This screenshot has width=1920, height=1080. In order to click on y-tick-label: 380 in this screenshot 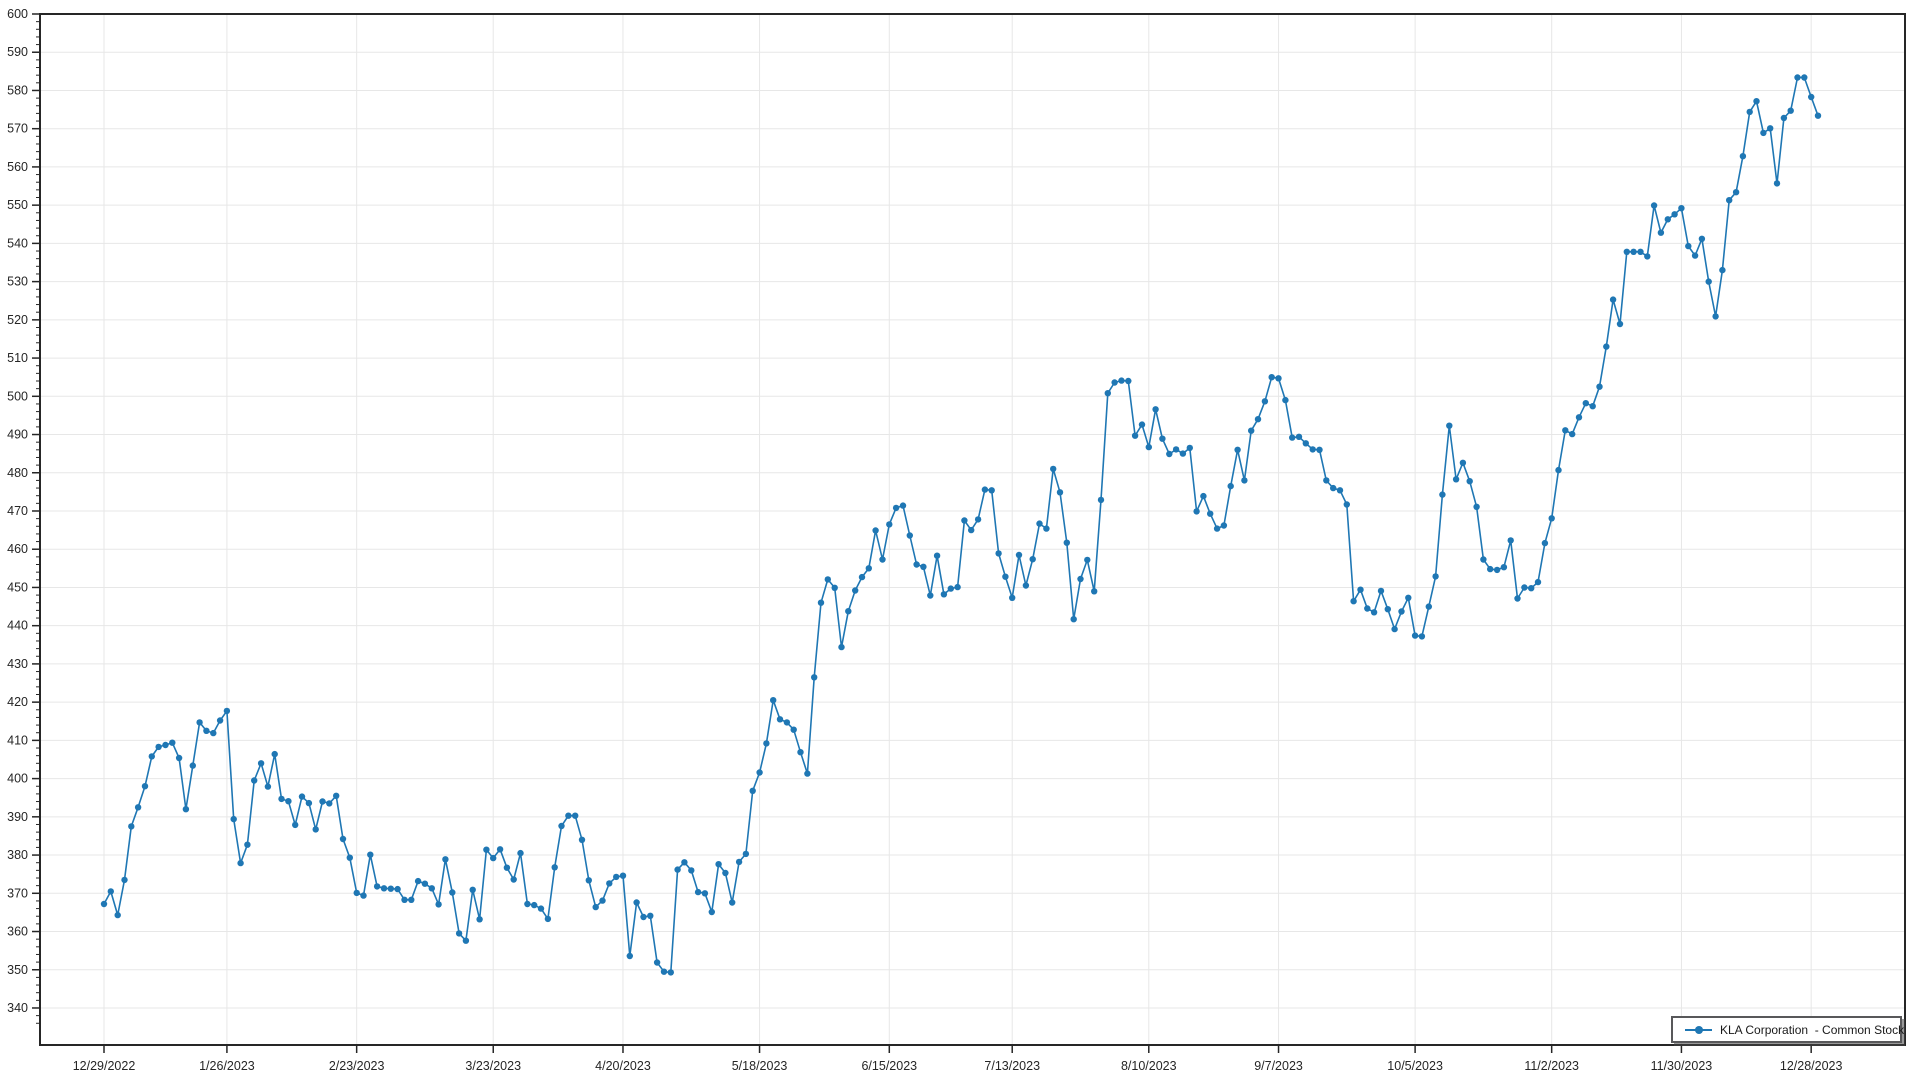, I will do `click(17, 855)`.